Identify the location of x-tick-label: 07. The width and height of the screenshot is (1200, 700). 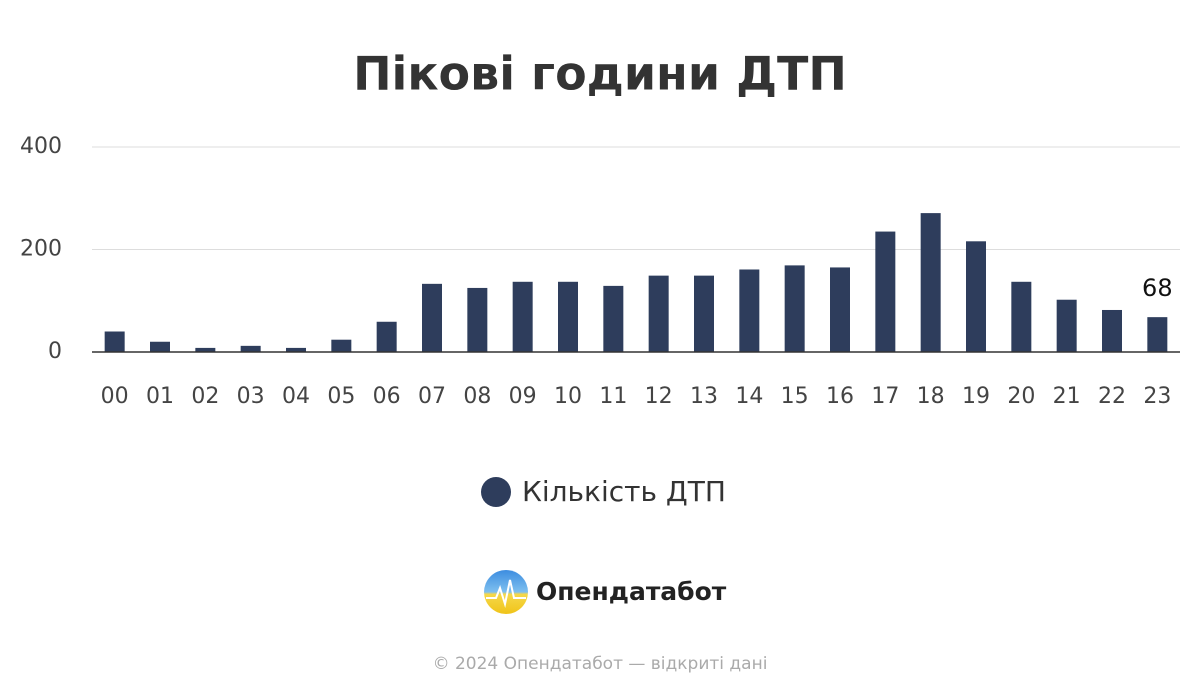
(432, 396).